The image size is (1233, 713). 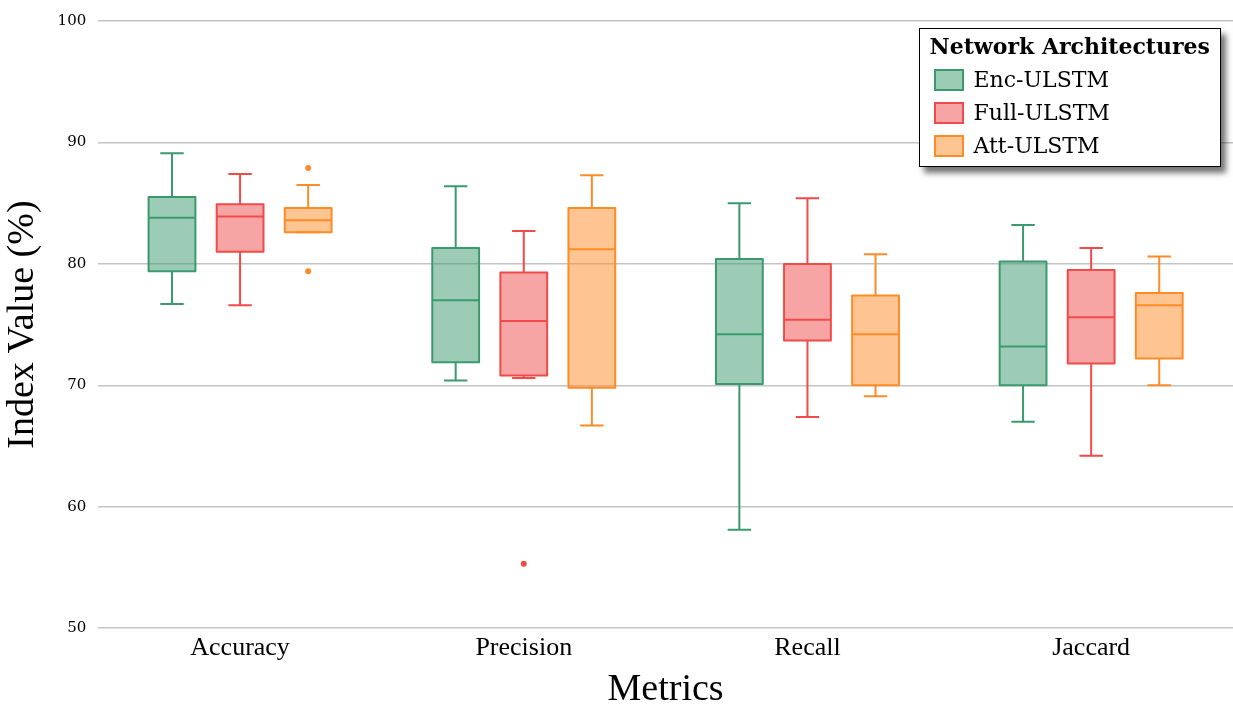 I want to click on legend-label: Full-ULSTM, so click(x=1041, y=112).